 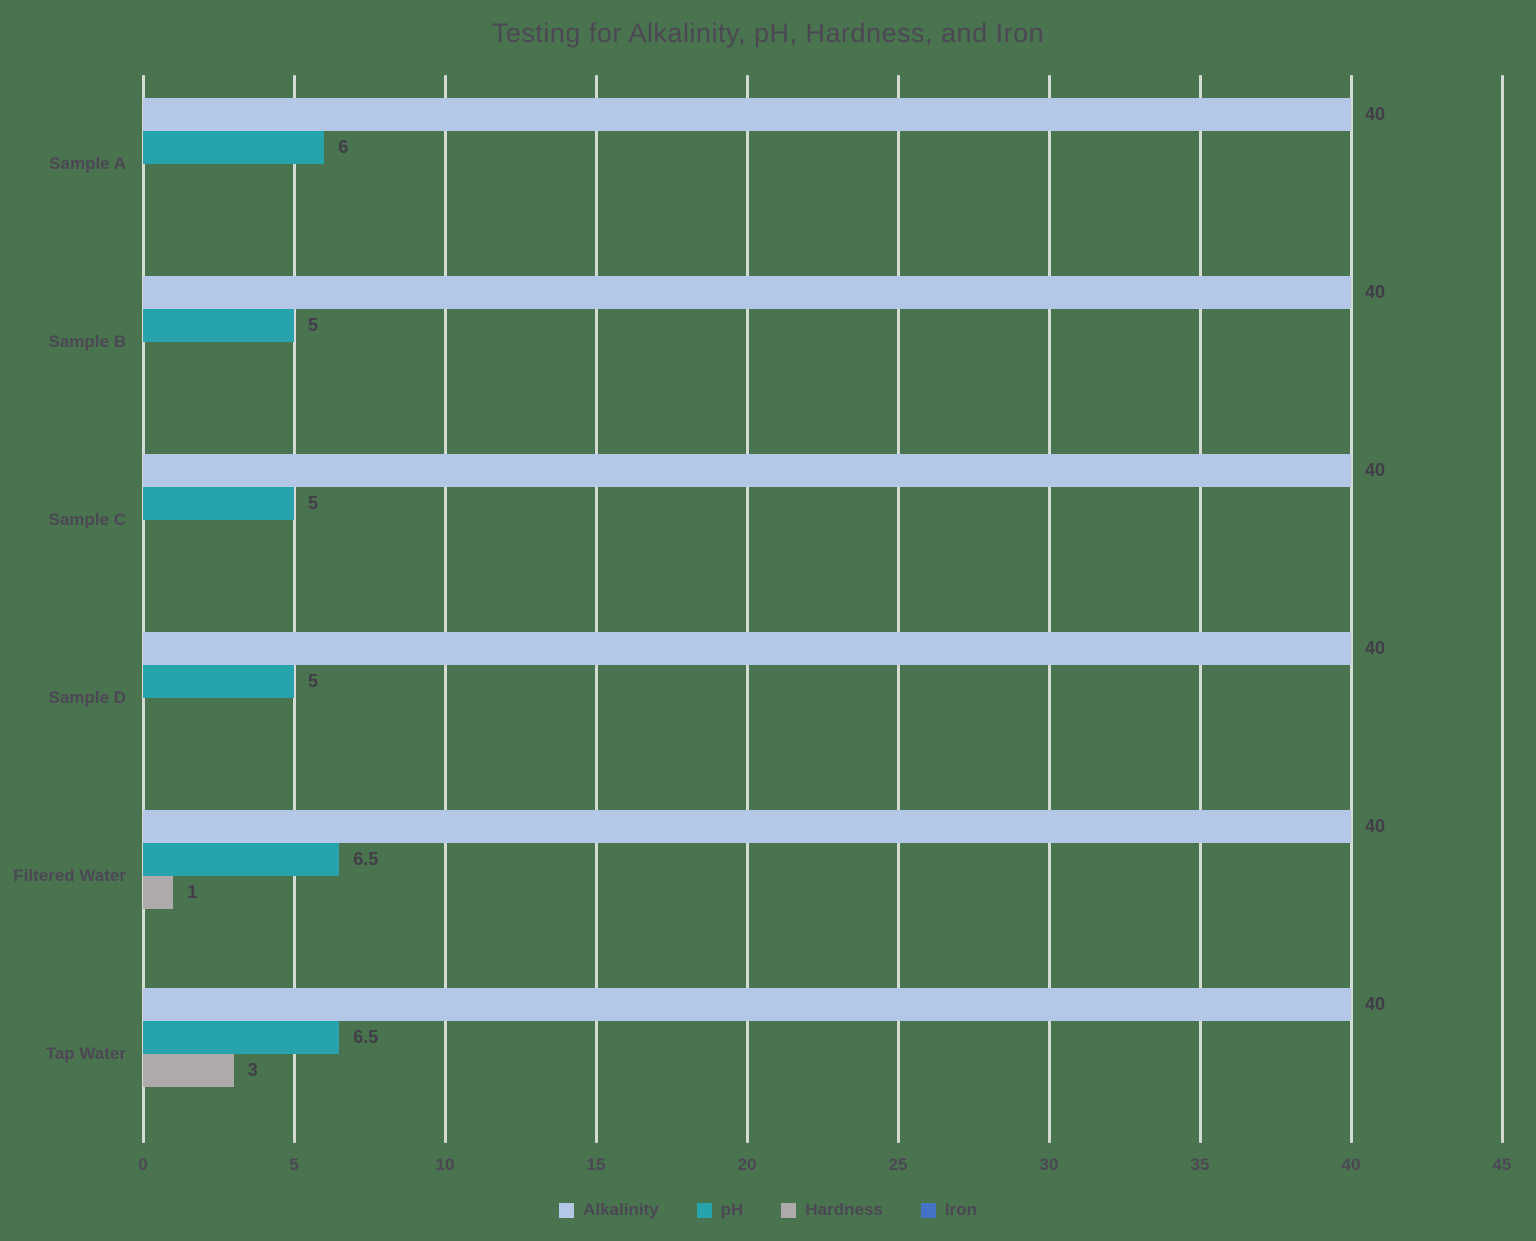 What do you see at coordinates (69, 875) in the screenshot?
I see `category-label-filtered-water: Filtered Water` at bounding box center [69, 875].